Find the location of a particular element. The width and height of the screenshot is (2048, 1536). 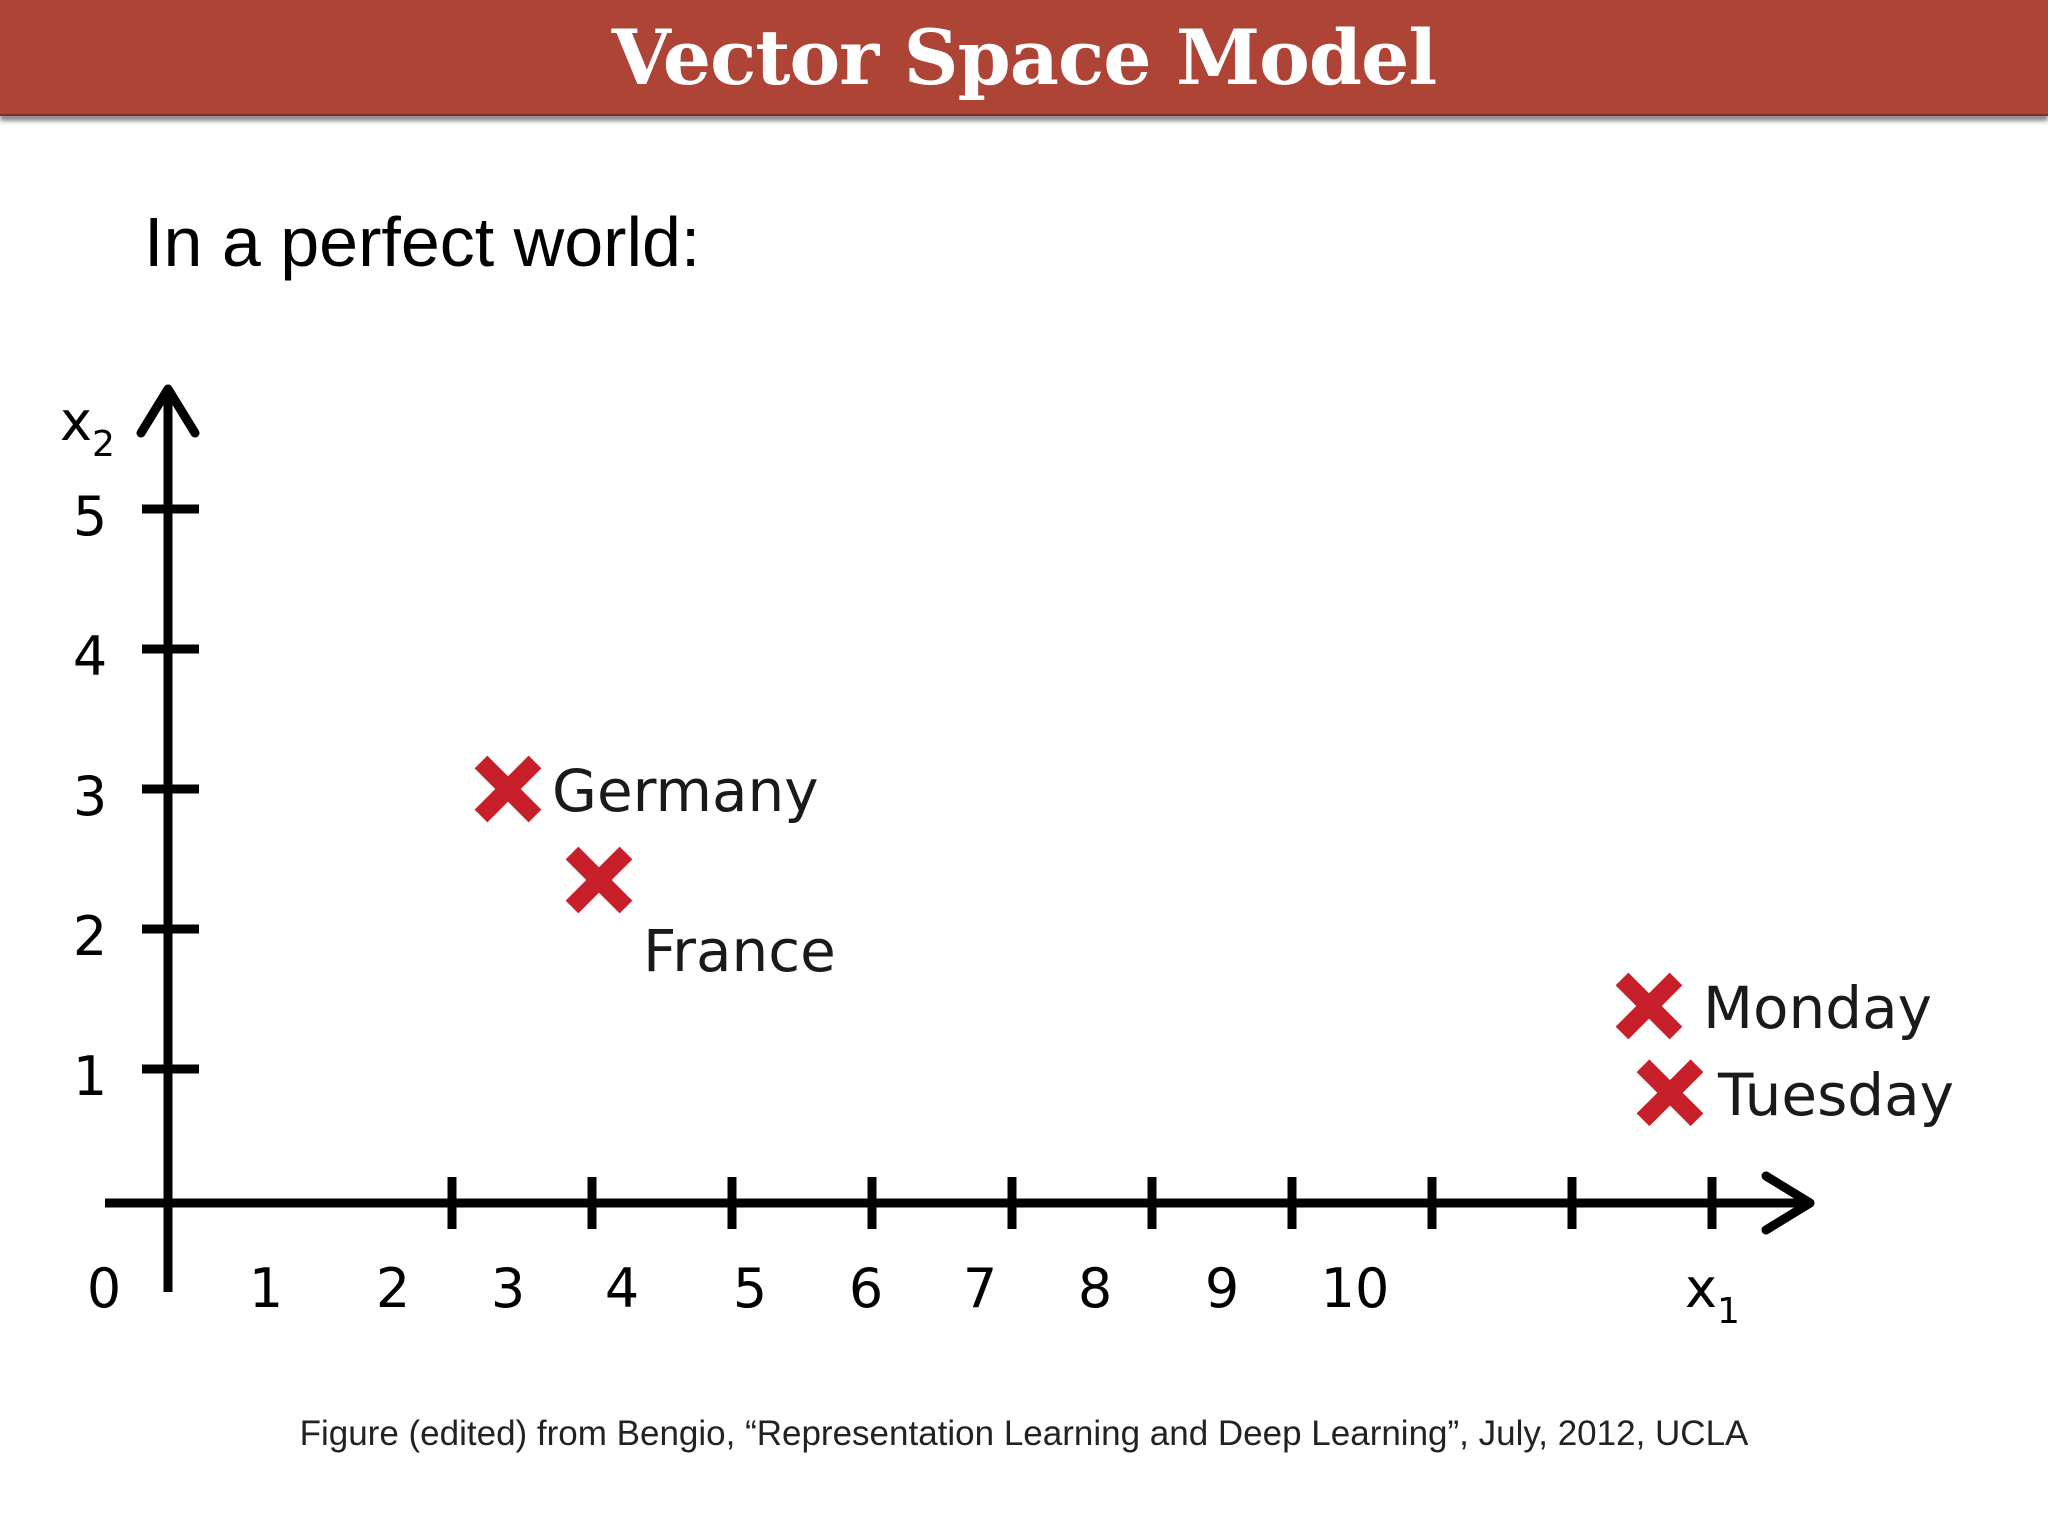

slide-title: Vector Space Model is located at coordinates (1024, 57).